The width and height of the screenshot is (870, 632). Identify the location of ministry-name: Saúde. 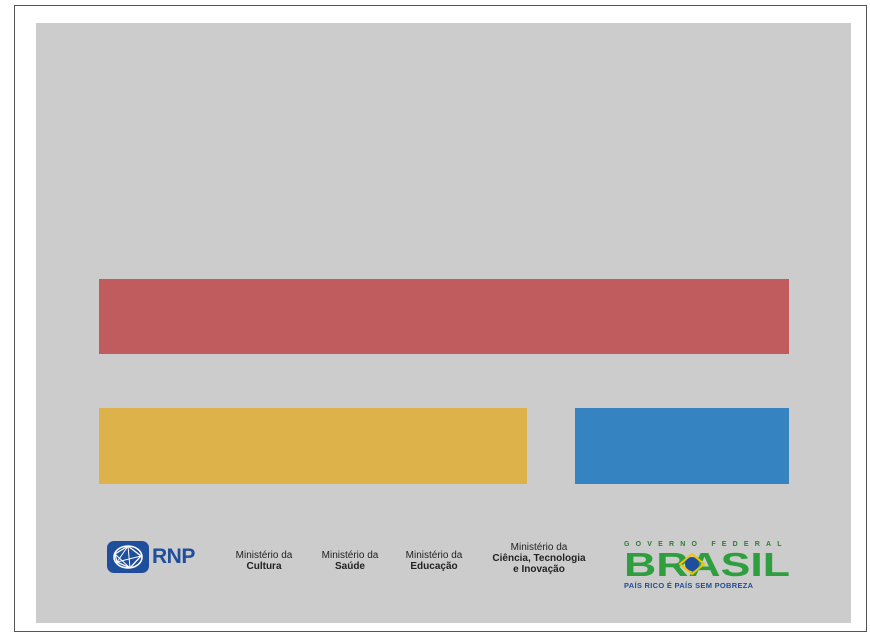
(349, 566).